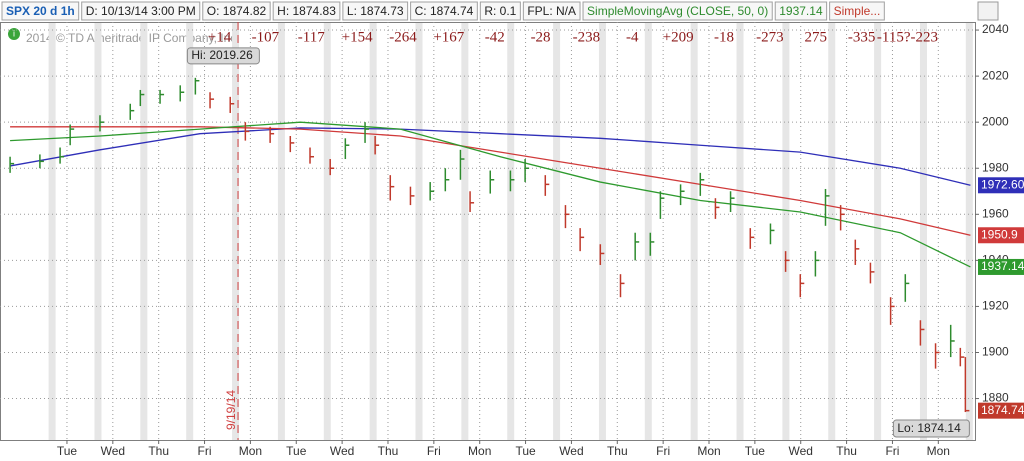  What do you see at coordinates (311, 37) in the screenshot?
I see `change-label: -117` at bounding box center [311, 37].